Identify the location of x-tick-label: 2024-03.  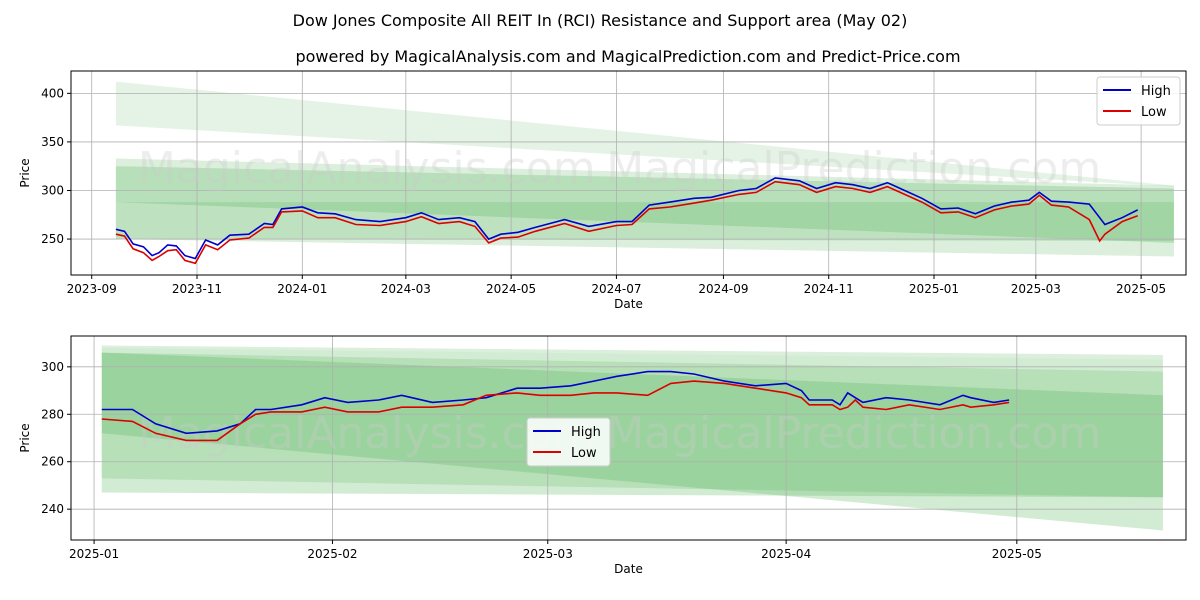
(406, 289).